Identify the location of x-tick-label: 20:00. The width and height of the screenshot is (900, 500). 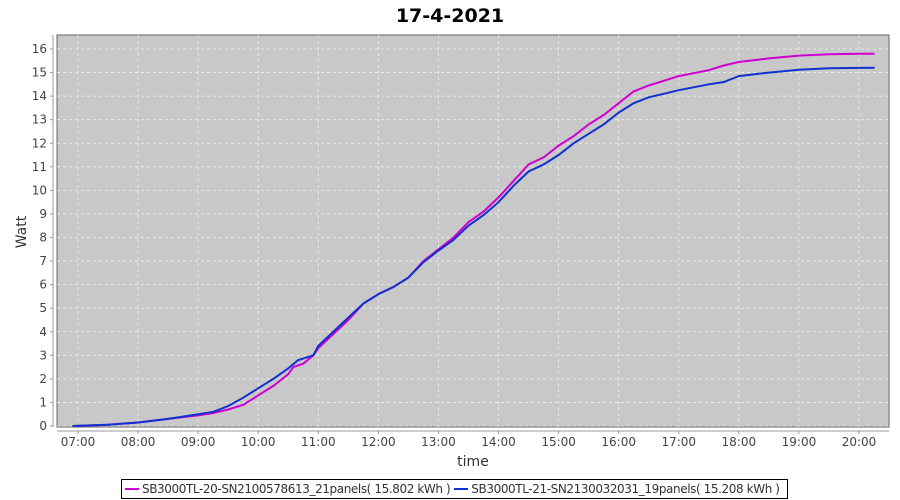
(859, 442).